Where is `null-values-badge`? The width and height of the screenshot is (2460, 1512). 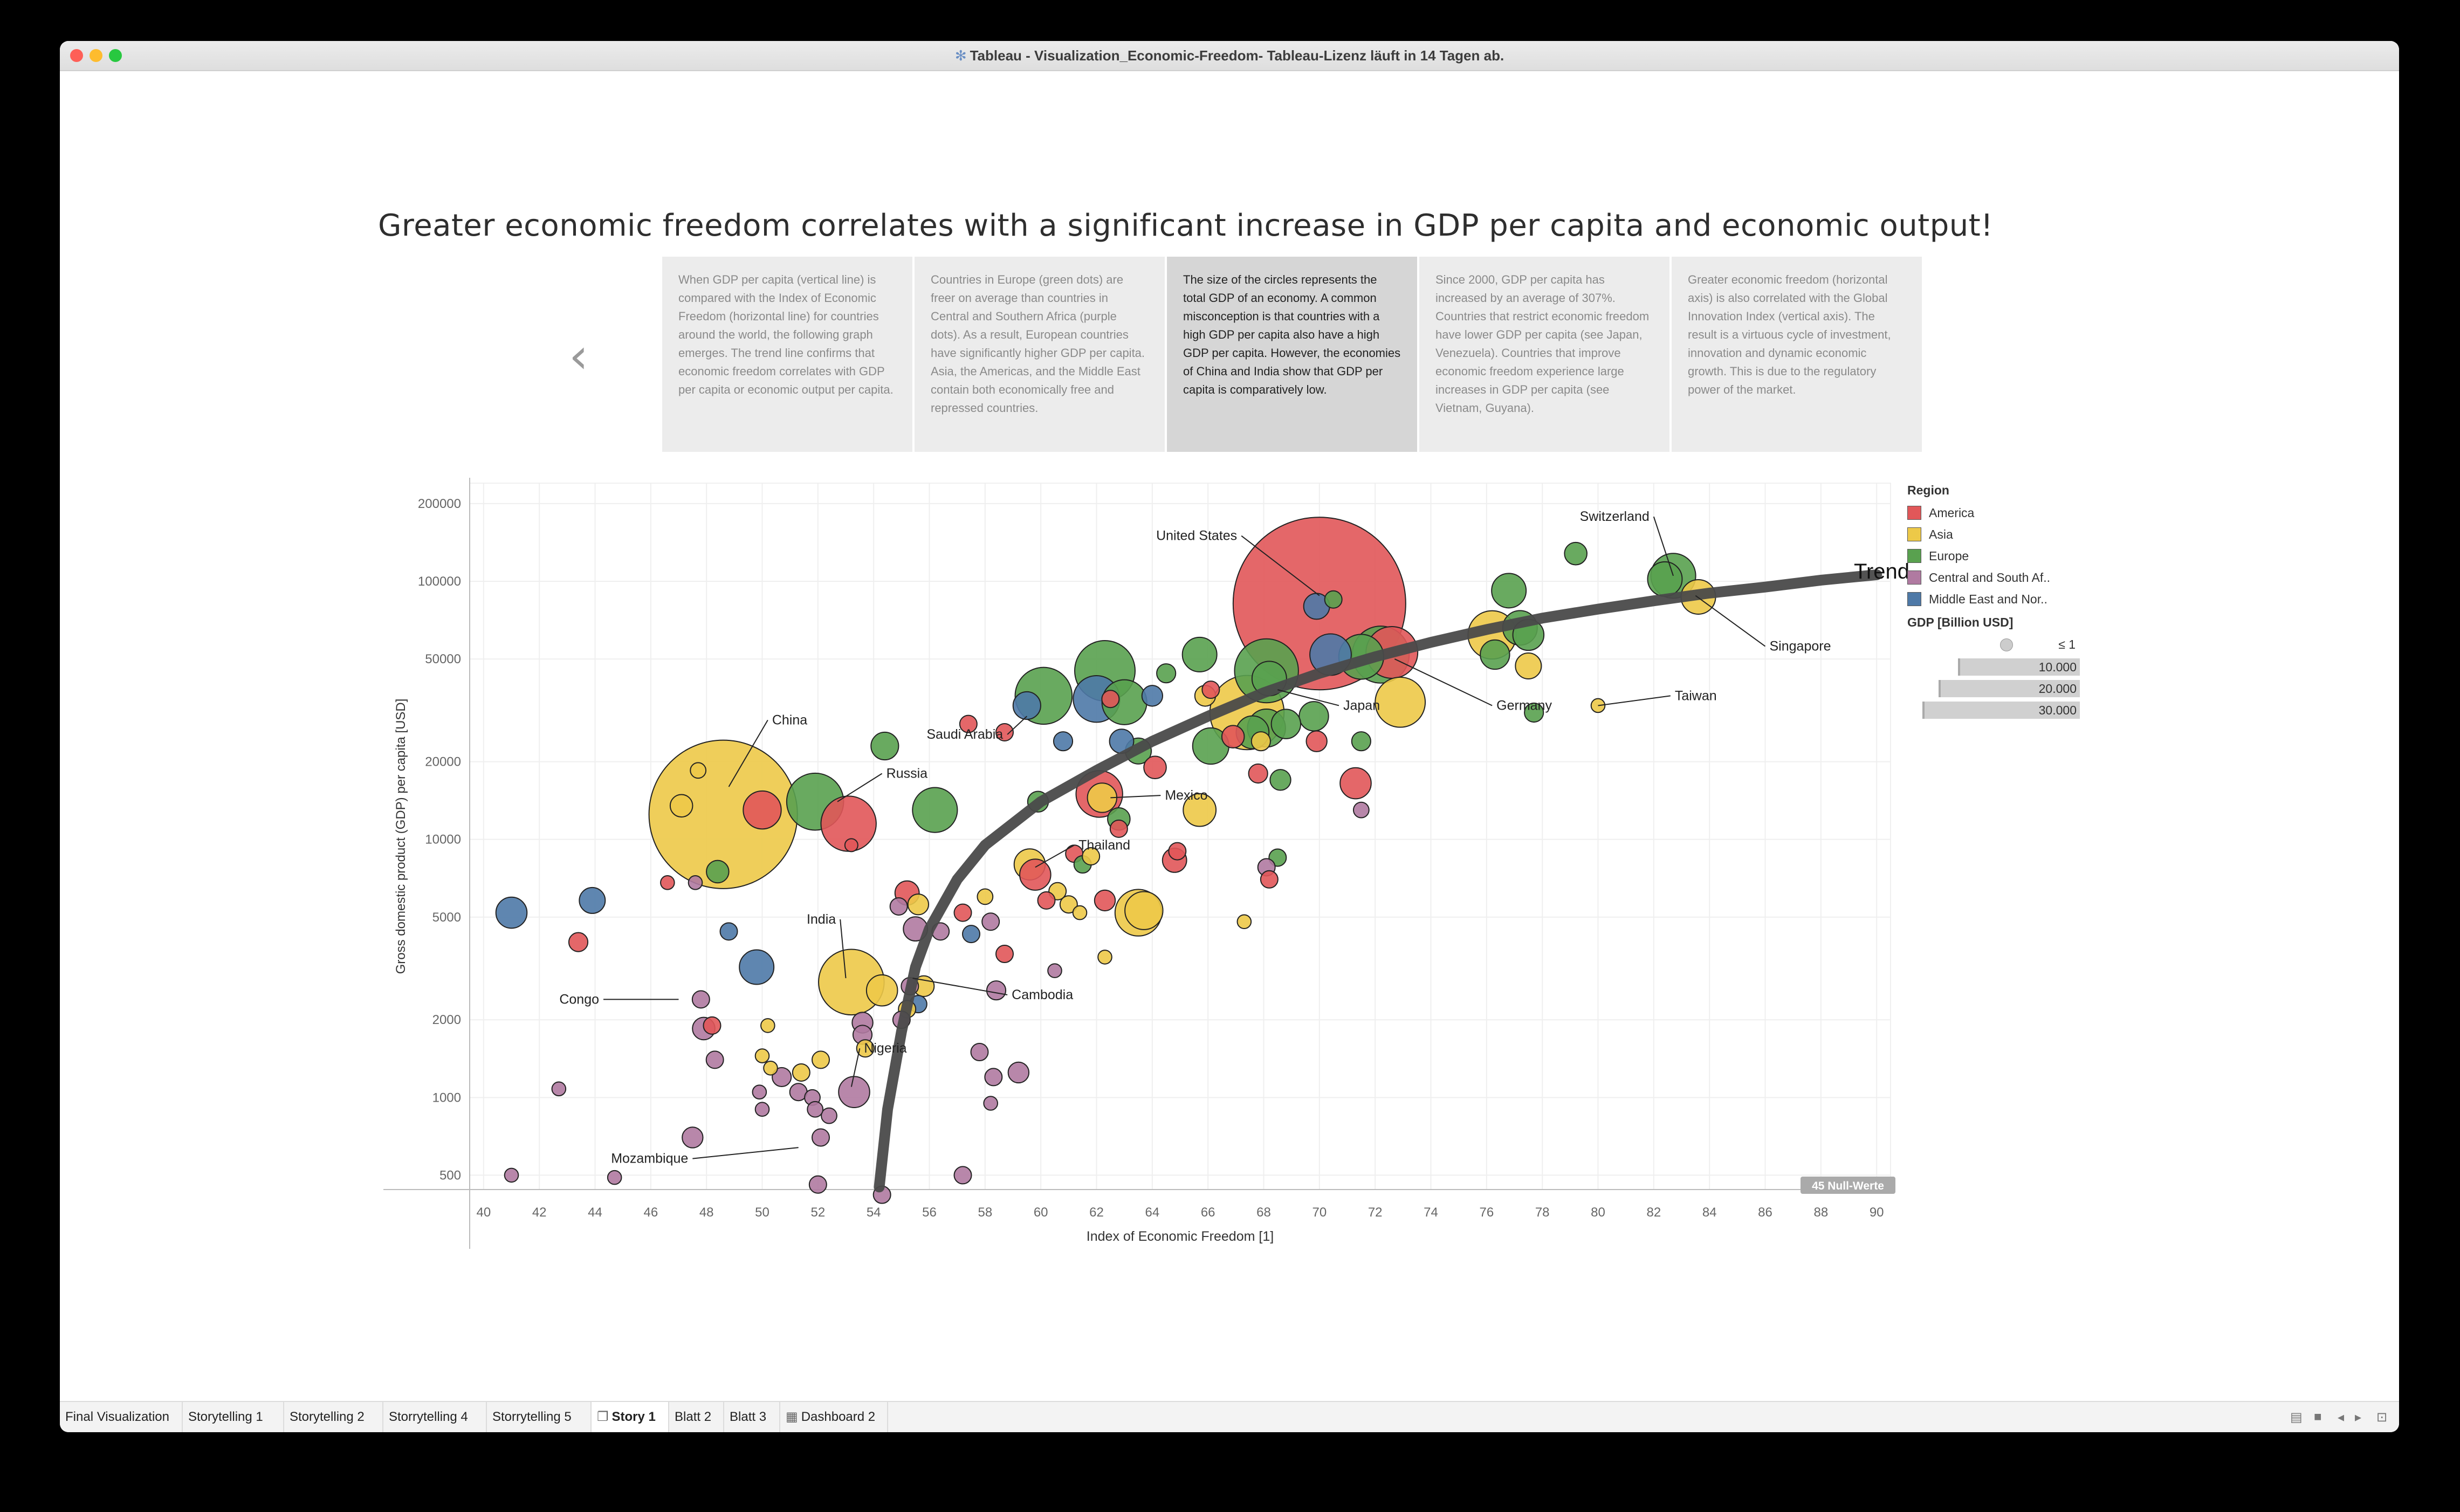
null-values-badge is located at coordinates (1848, 1185).